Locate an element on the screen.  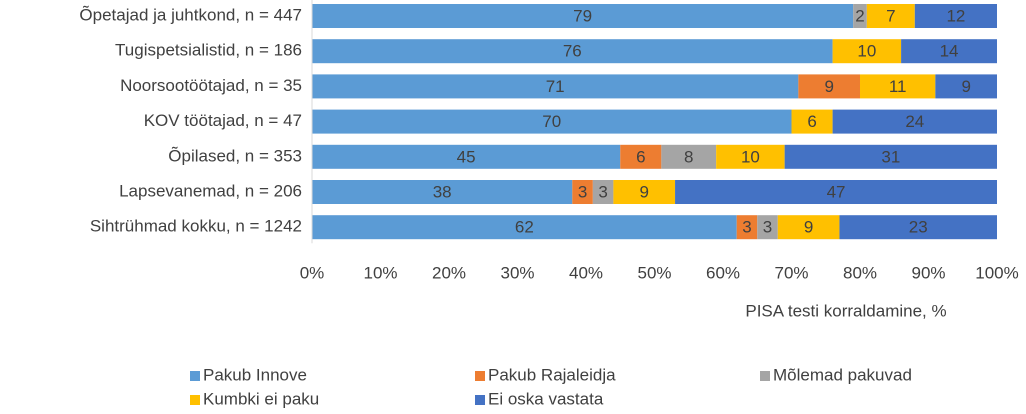
y-tick-label: KOV töötajad, n = 47 is located at coordinates (223, 120).